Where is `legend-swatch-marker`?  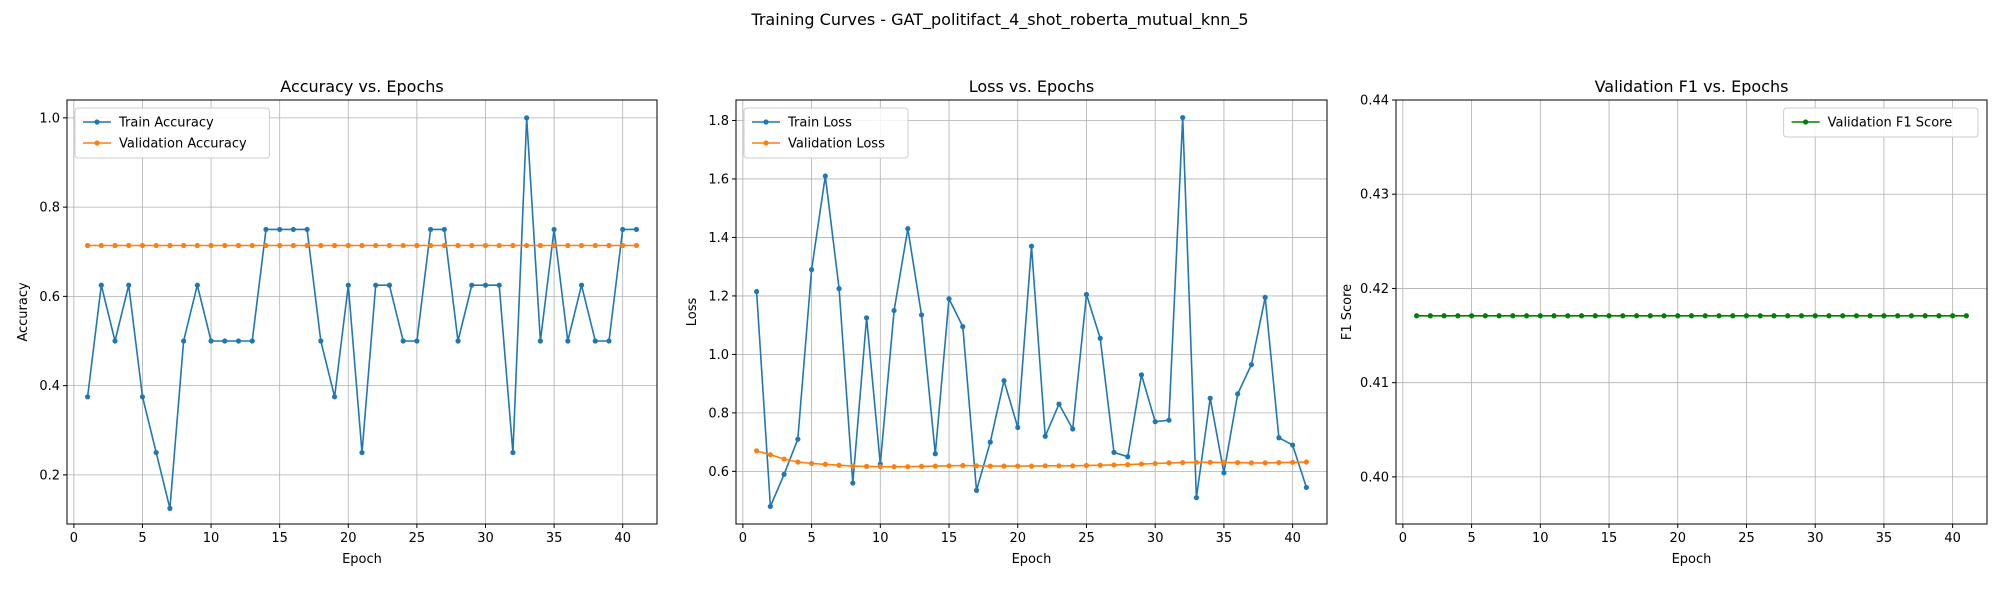 legend-swatch-marker is located at coordinates (97, 143).